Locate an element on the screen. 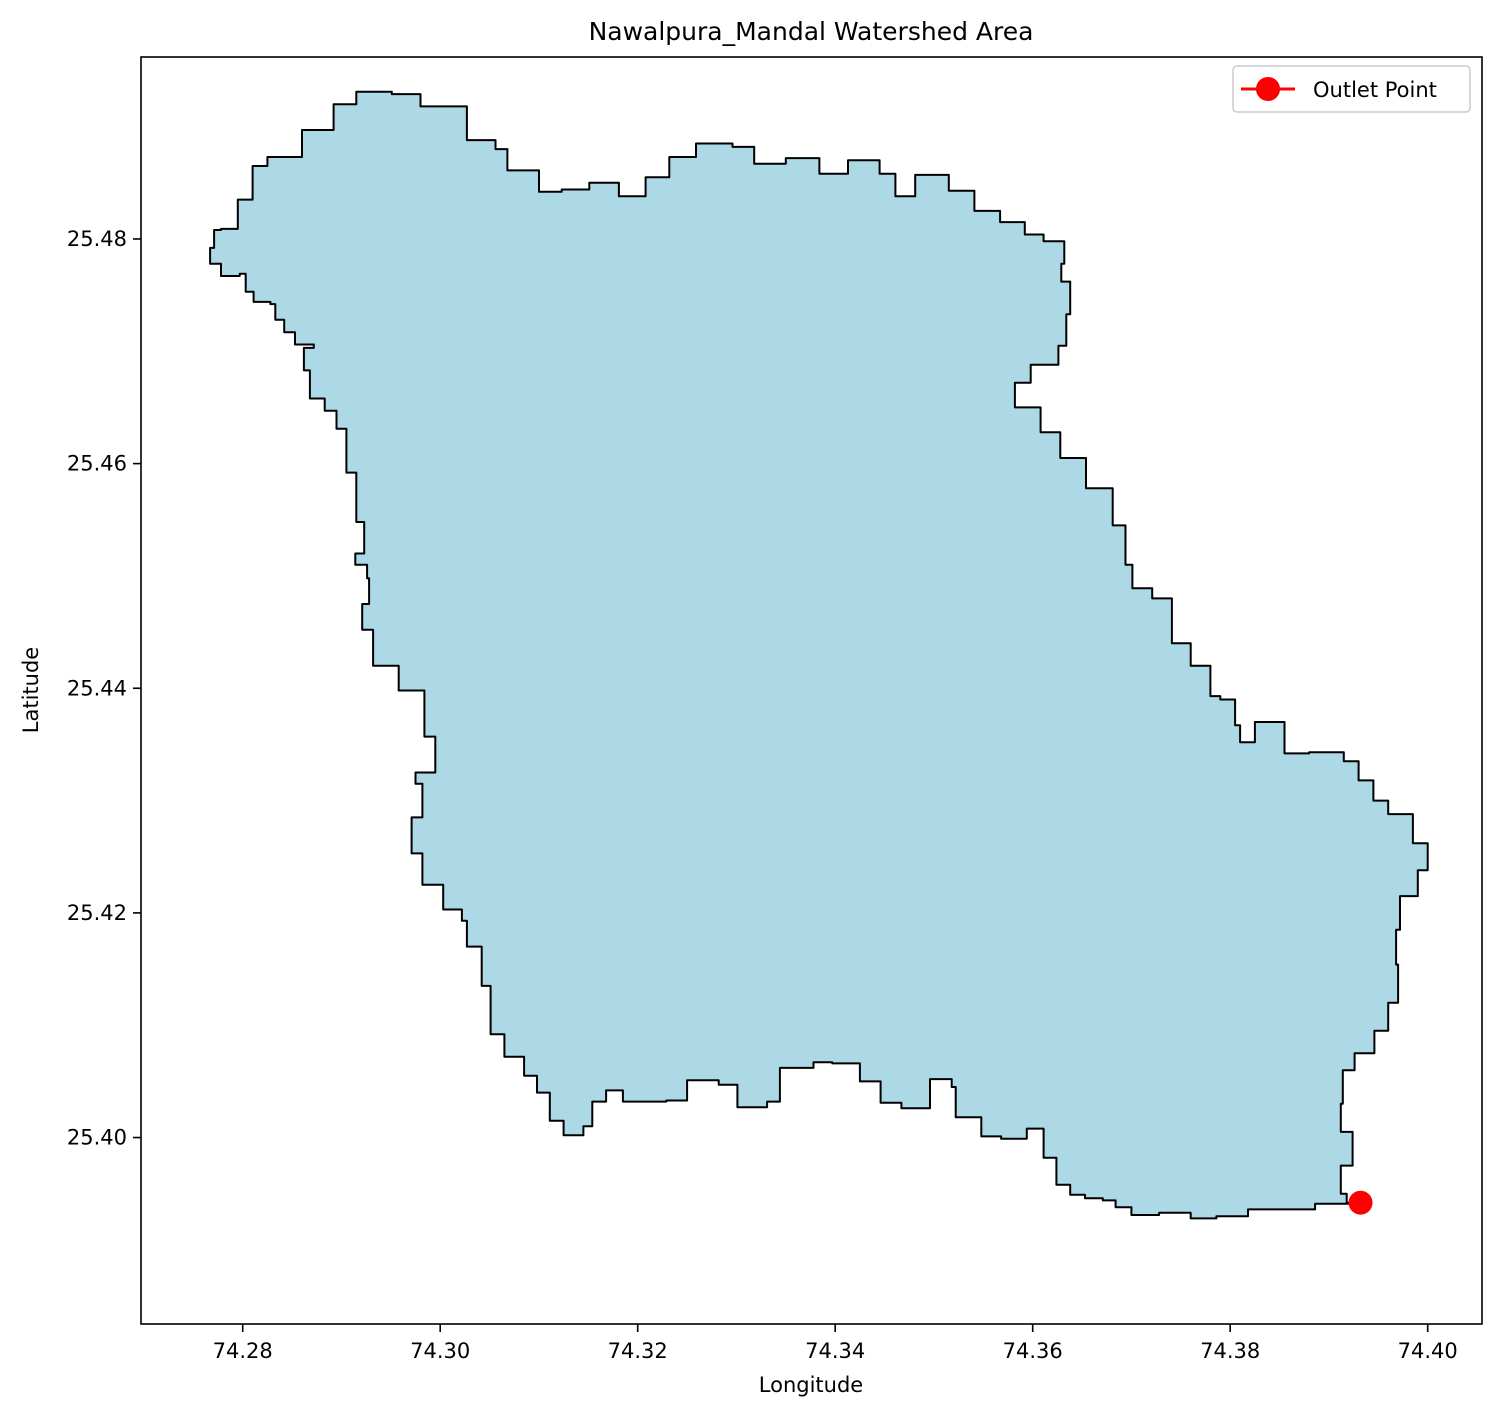  legend-label: Outlet Point is located at coordinates (1375, 90).